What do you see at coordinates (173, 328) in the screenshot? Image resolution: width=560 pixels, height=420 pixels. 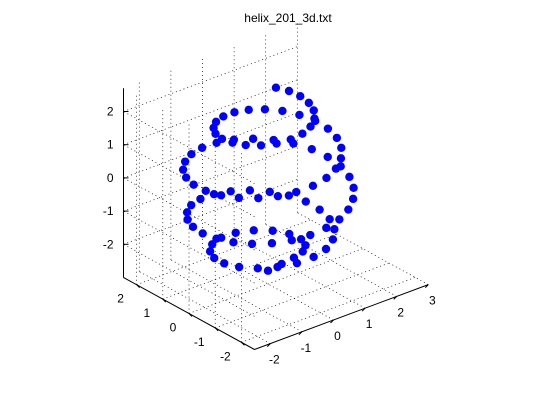 I see `y-tick-label: 0` at bounding box center [173, 328].